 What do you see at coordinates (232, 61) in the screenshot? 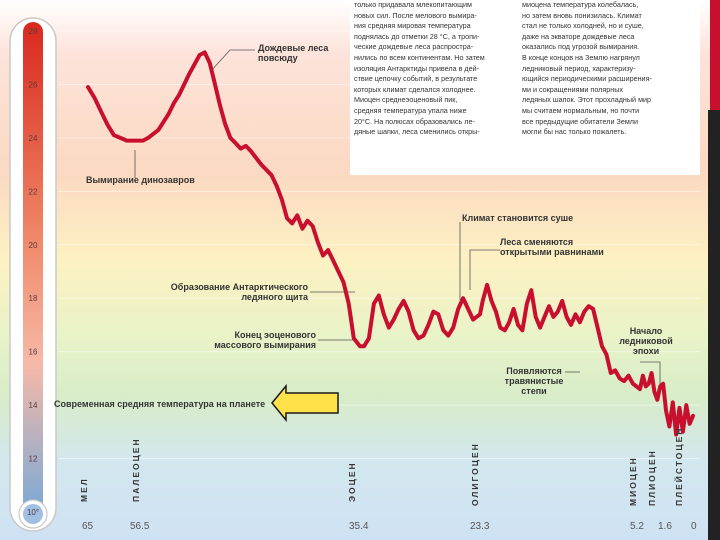
I see `leader-rainforest` at bounding box center [232, 61].